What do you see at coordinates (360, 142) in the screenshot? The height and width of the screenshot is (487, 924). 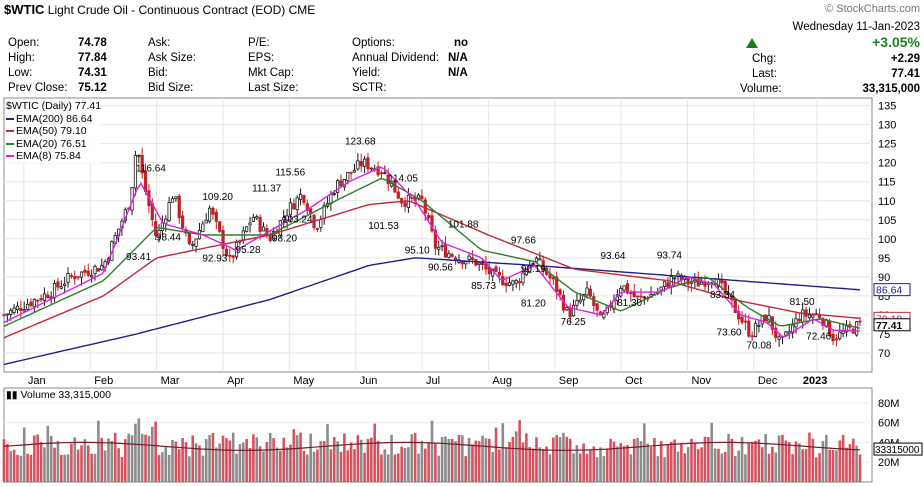 I see `price-annotation: 123.68` at bounding box center [360, 142].